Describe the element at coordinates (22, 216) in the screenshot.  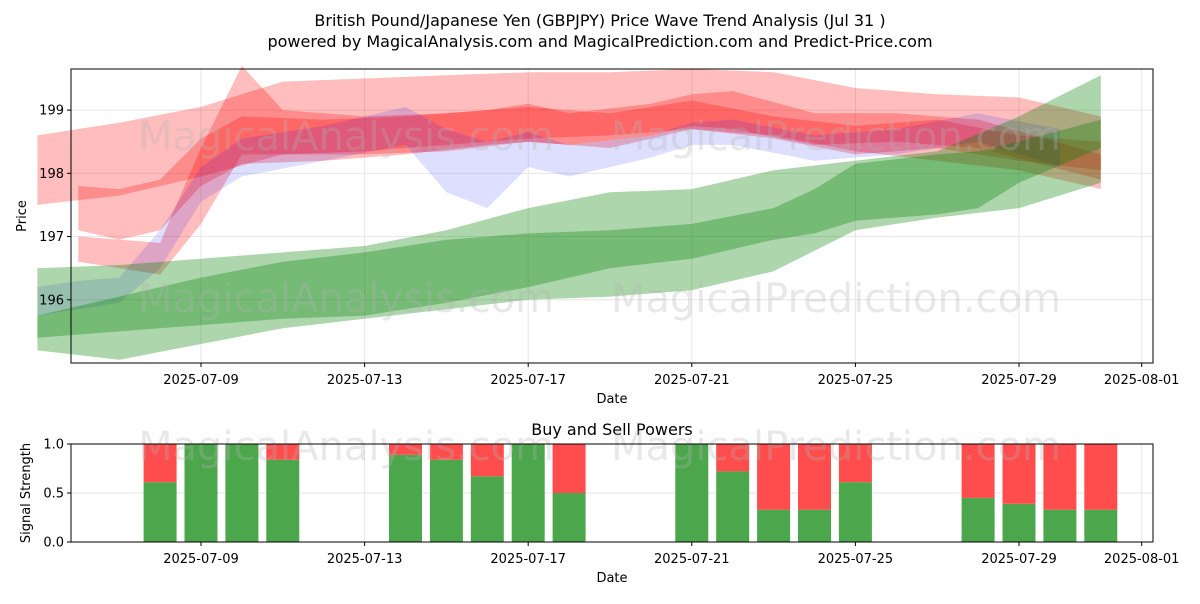
I see `price-y-axis-label: Price` at that location.